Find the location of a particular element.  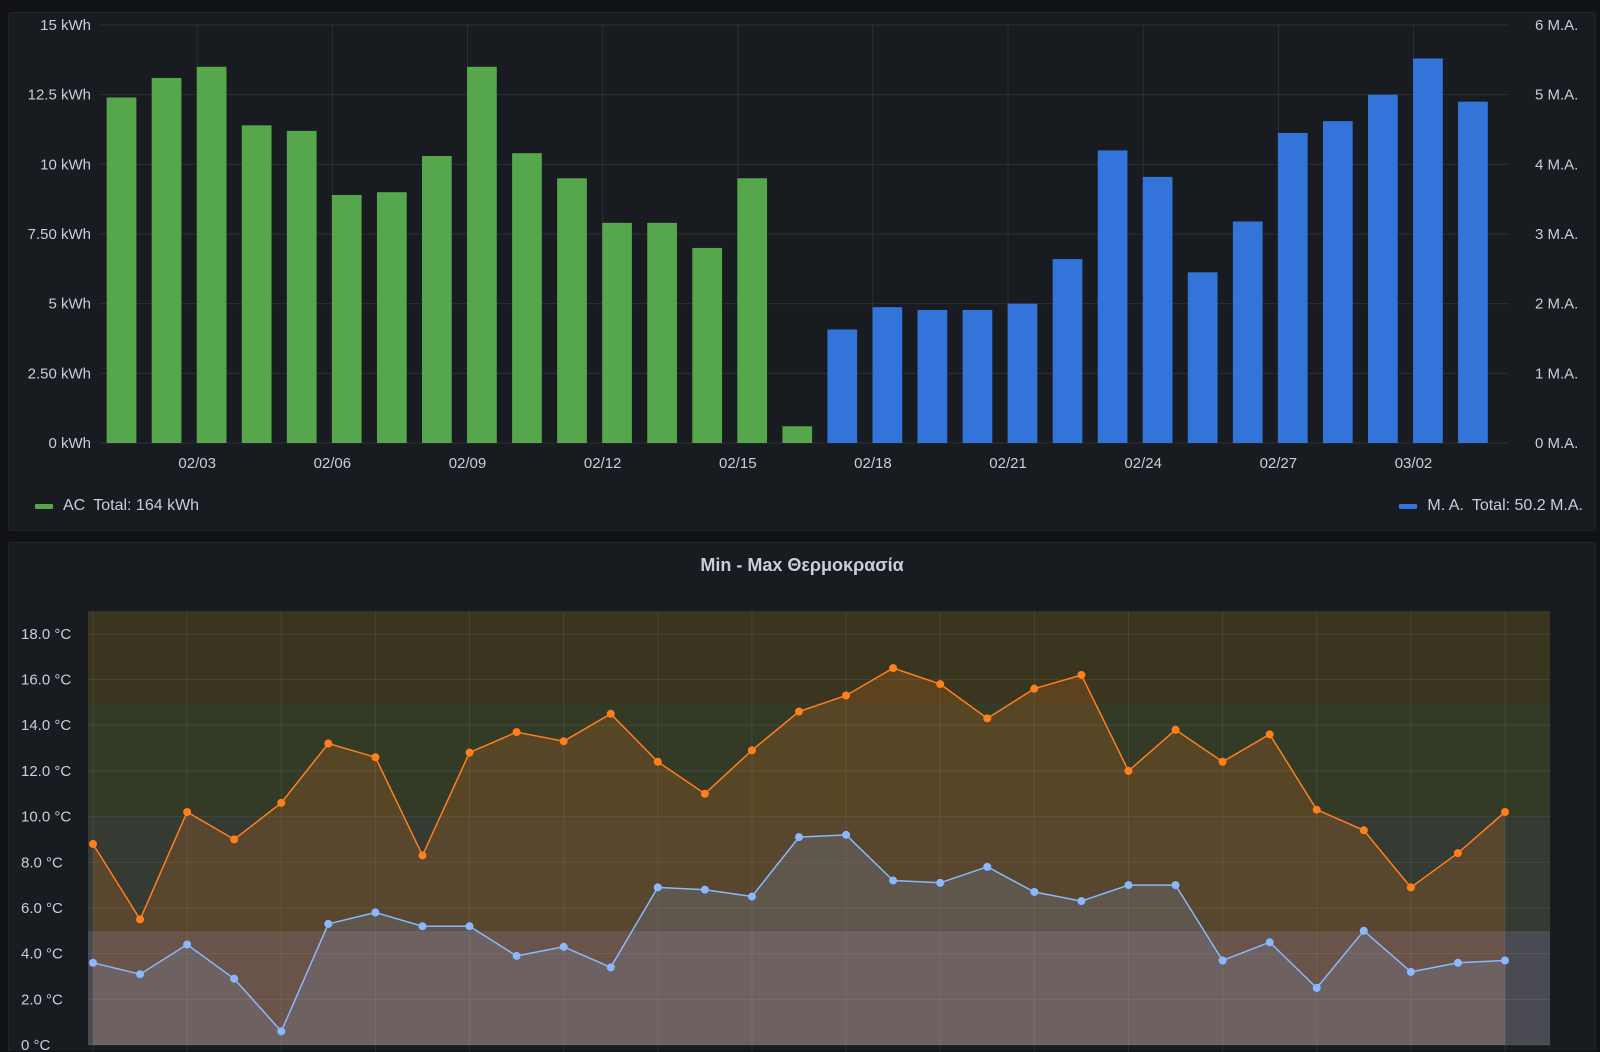

y-tick-label-left: 0 kWh is located at coordinates (69, 443).